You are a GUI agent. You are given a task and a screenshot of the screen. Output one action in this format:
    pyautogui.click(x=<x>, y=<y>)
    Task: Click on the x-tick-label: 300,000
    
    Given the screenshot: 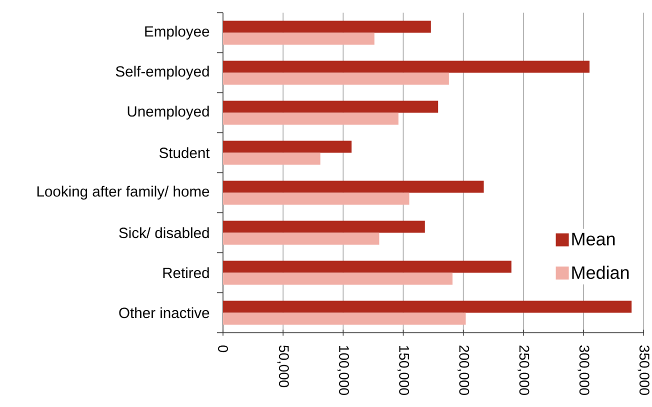 What is the action you would take?
    pyautogui.click(x=584, y=370)
    